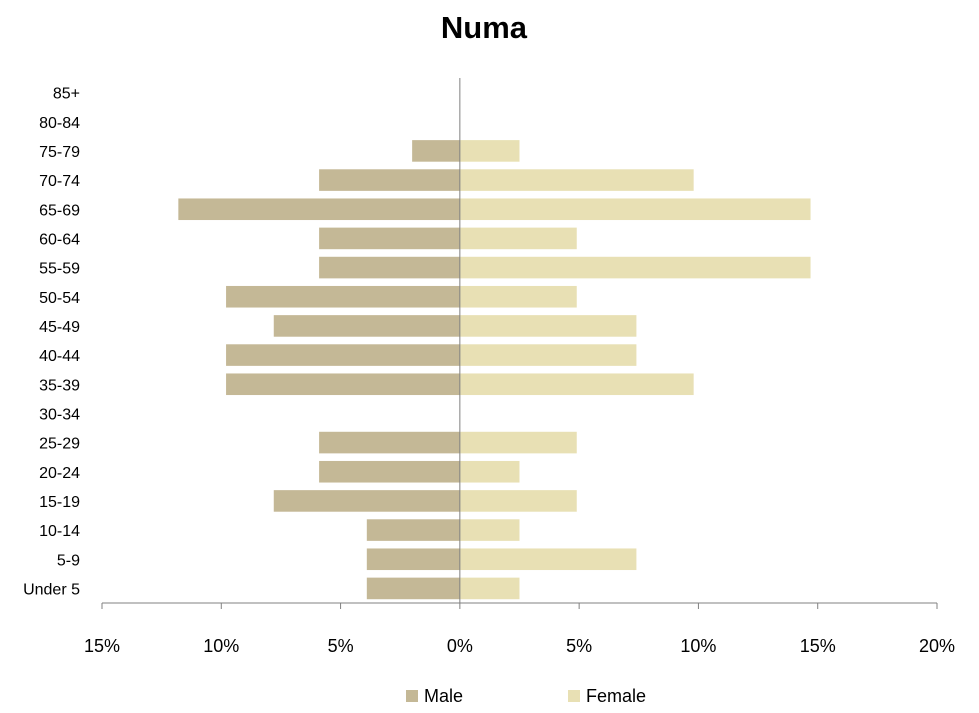 Image resolution: width=979 pixels, height=713 pixels. Describe the element at coordinates (59, 414) in the screenshot. I see `category-label: 30-34` at that location.